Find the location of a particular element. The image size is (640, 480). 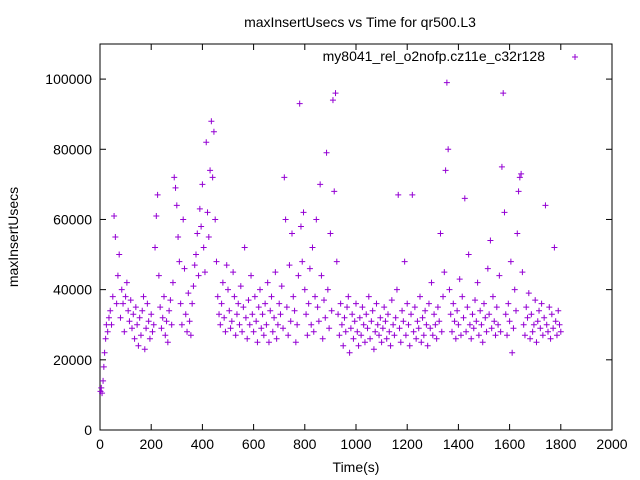

x-tick-label: 1000 is located at coordinates (355, 444).